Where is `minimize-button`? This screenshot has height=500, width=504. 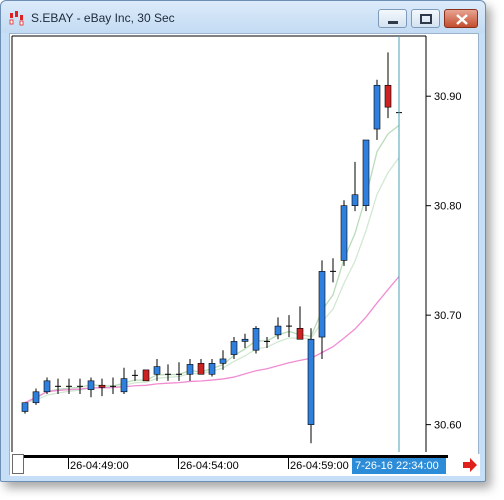 minimize-button is located at coordinates (392, 18).